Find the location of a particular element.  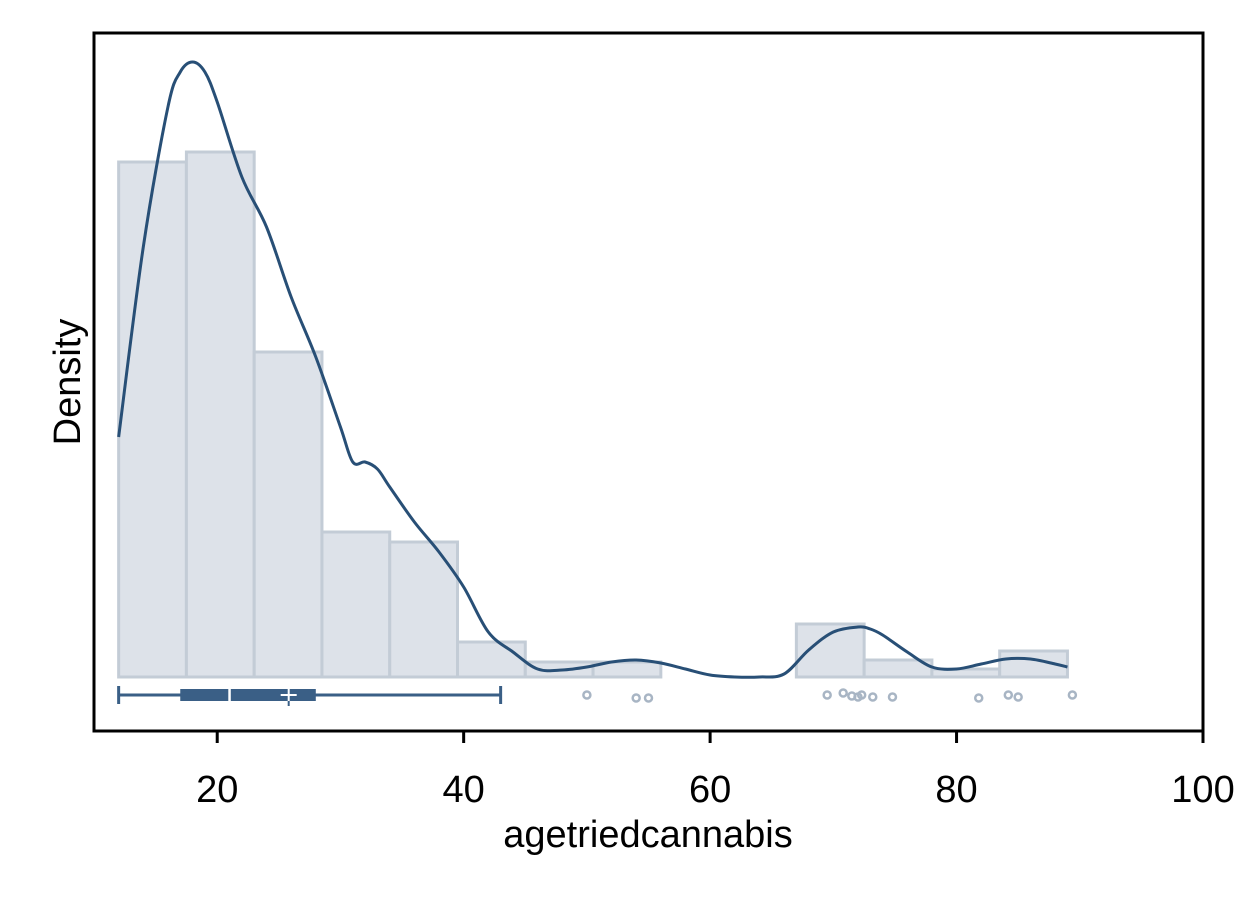

x-tick-label: 100 is located at coordinates (1202, 790).